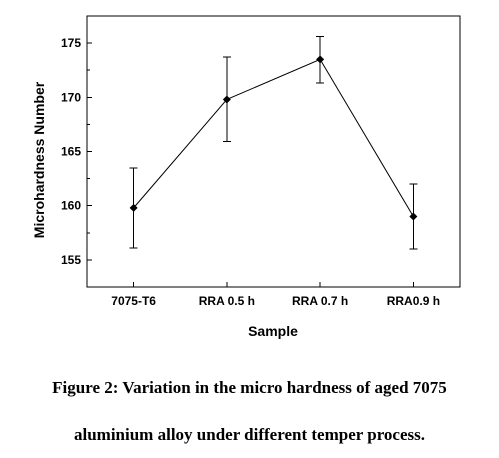 The width and height of the screenshot is (499, 458). What do you see at coordinates (71, 97) in the screenshot?
I see `y-tick-label: 170` at bounding box center [71, 97].